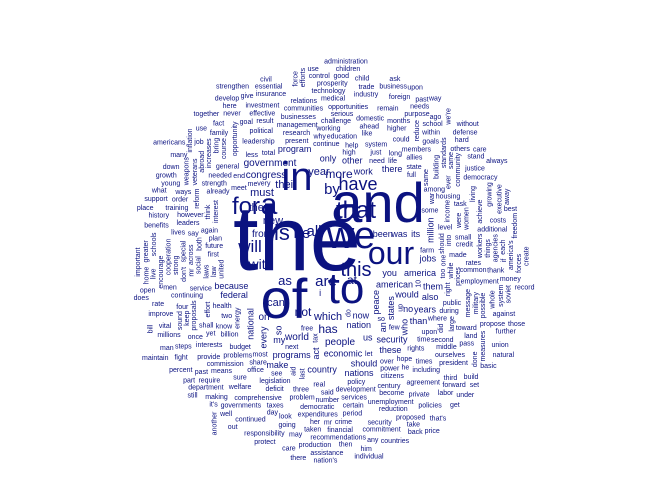 The height and width of the screenshot is (494, 660). I want to click on word-141: income, so click(448, 211).